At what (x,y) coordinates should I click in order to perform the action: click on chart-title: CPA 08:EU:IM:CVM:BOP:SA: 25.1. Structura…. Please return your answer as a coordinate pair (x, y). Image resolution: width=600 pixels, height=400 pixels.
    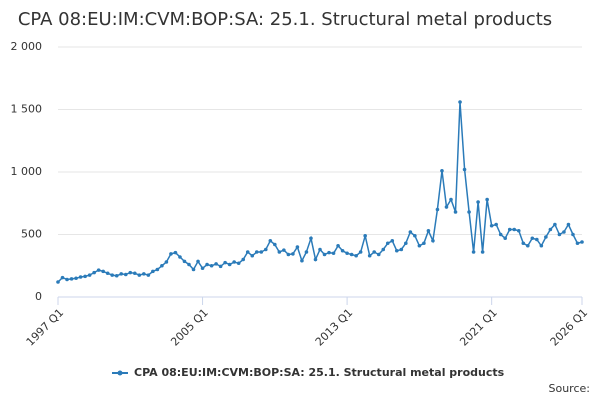
    Looking at the image, I should click on (285, 19).